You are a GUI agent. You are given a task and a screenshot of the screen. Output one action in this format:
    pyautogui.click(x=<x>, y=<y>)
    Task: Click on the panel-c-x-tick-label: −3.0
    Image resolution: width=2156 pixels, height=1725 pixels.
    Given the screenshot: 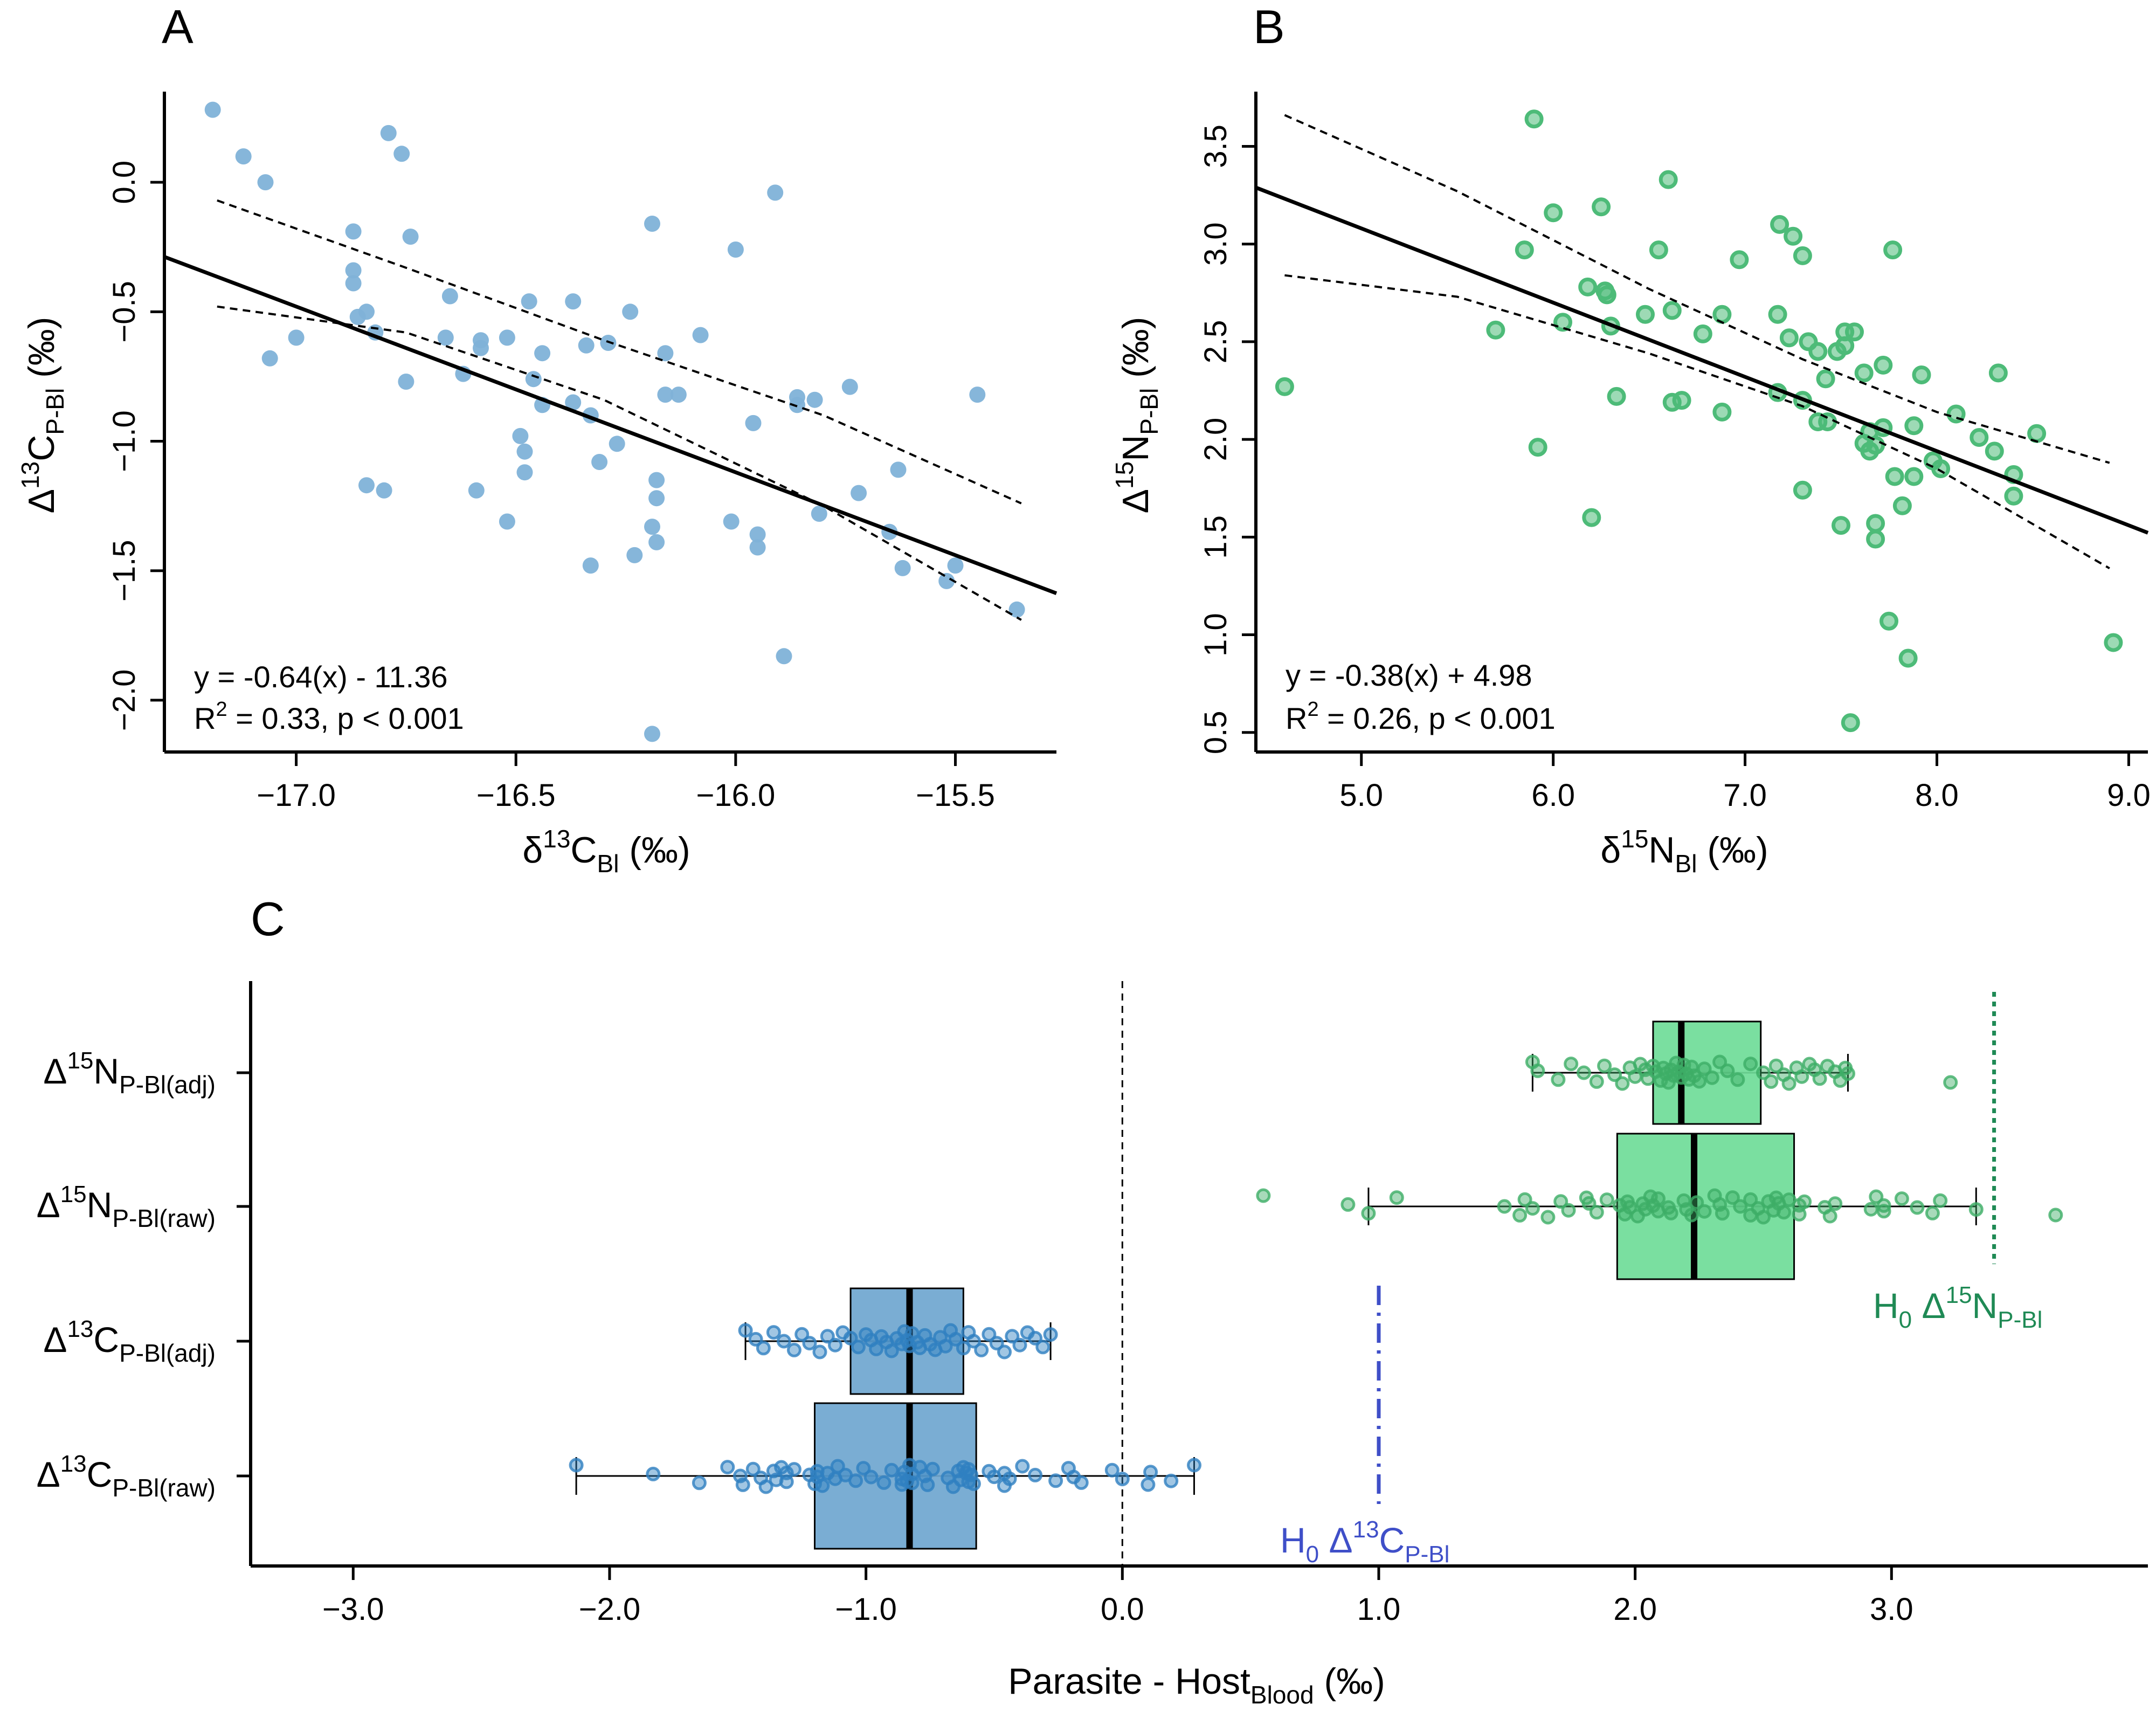 What is the action you would take?
    pyautogui.click(x=353, y=1609)
    